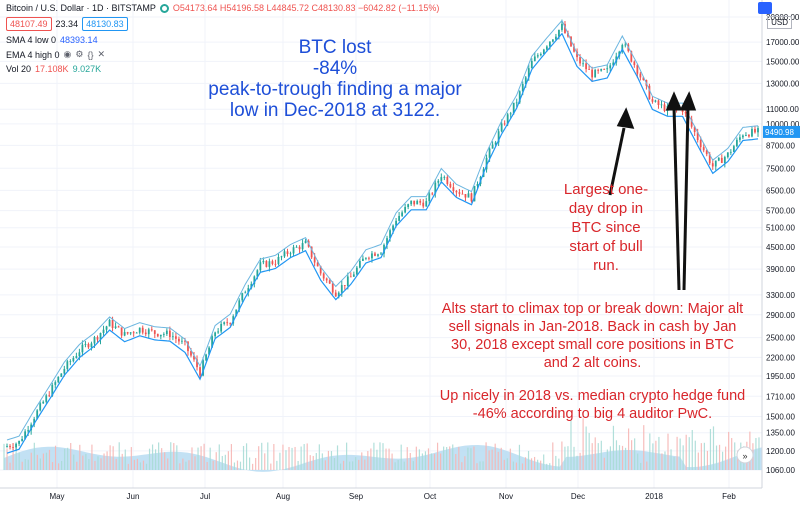 This screenshot has width=800, height=505. Describe the element at coordinates (79, 54) in the screenshot. I see `settings-icon: ⚙` at that location.